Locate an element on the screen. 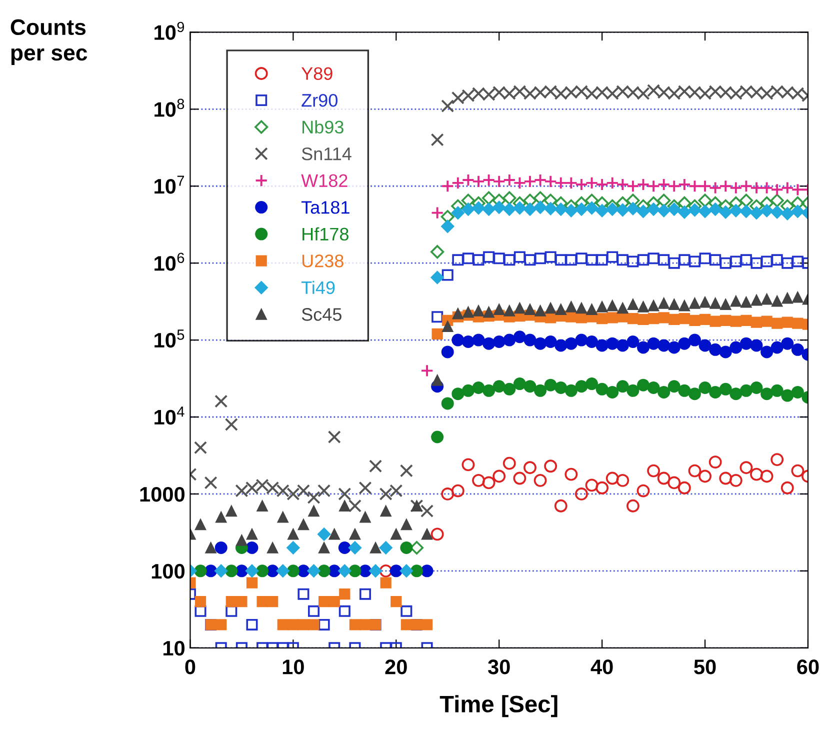 The image size is (827, 749). x-tick-label: 10 is located at coordinates (293, 667).